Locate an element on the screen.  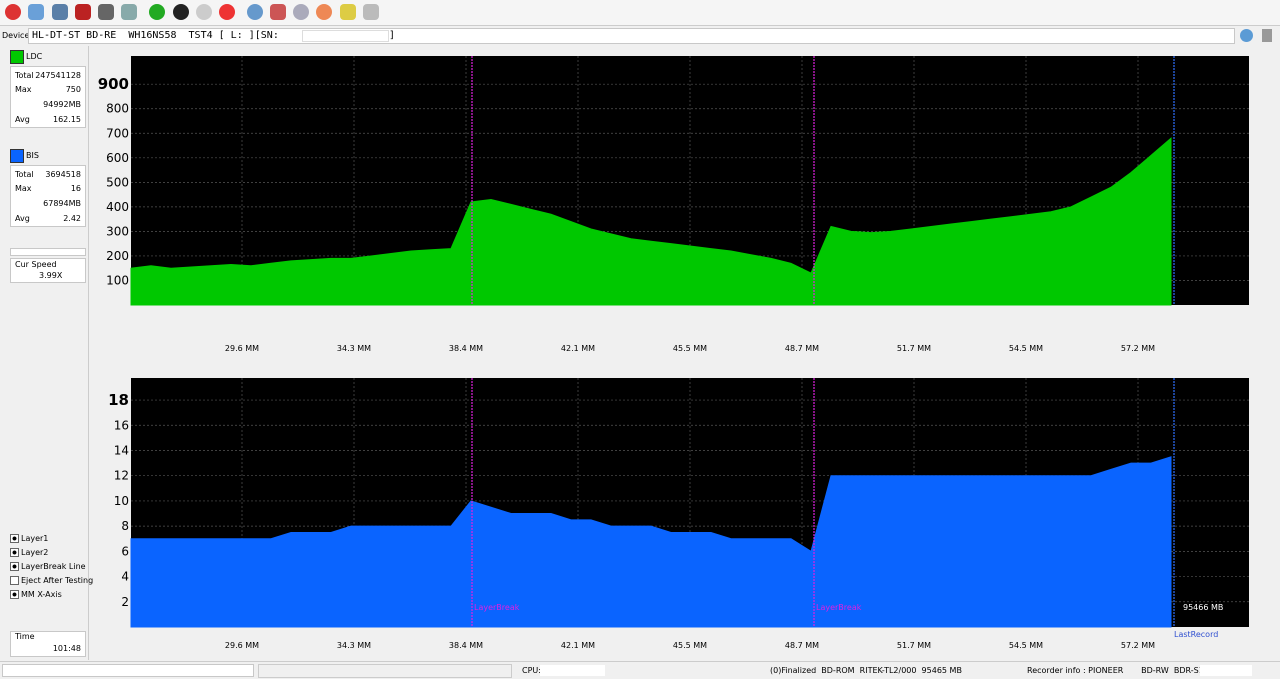
recorder-info: Recorder info : PIONEER BD-RW BDR-S12JX is located at coordinates (1122, 670).